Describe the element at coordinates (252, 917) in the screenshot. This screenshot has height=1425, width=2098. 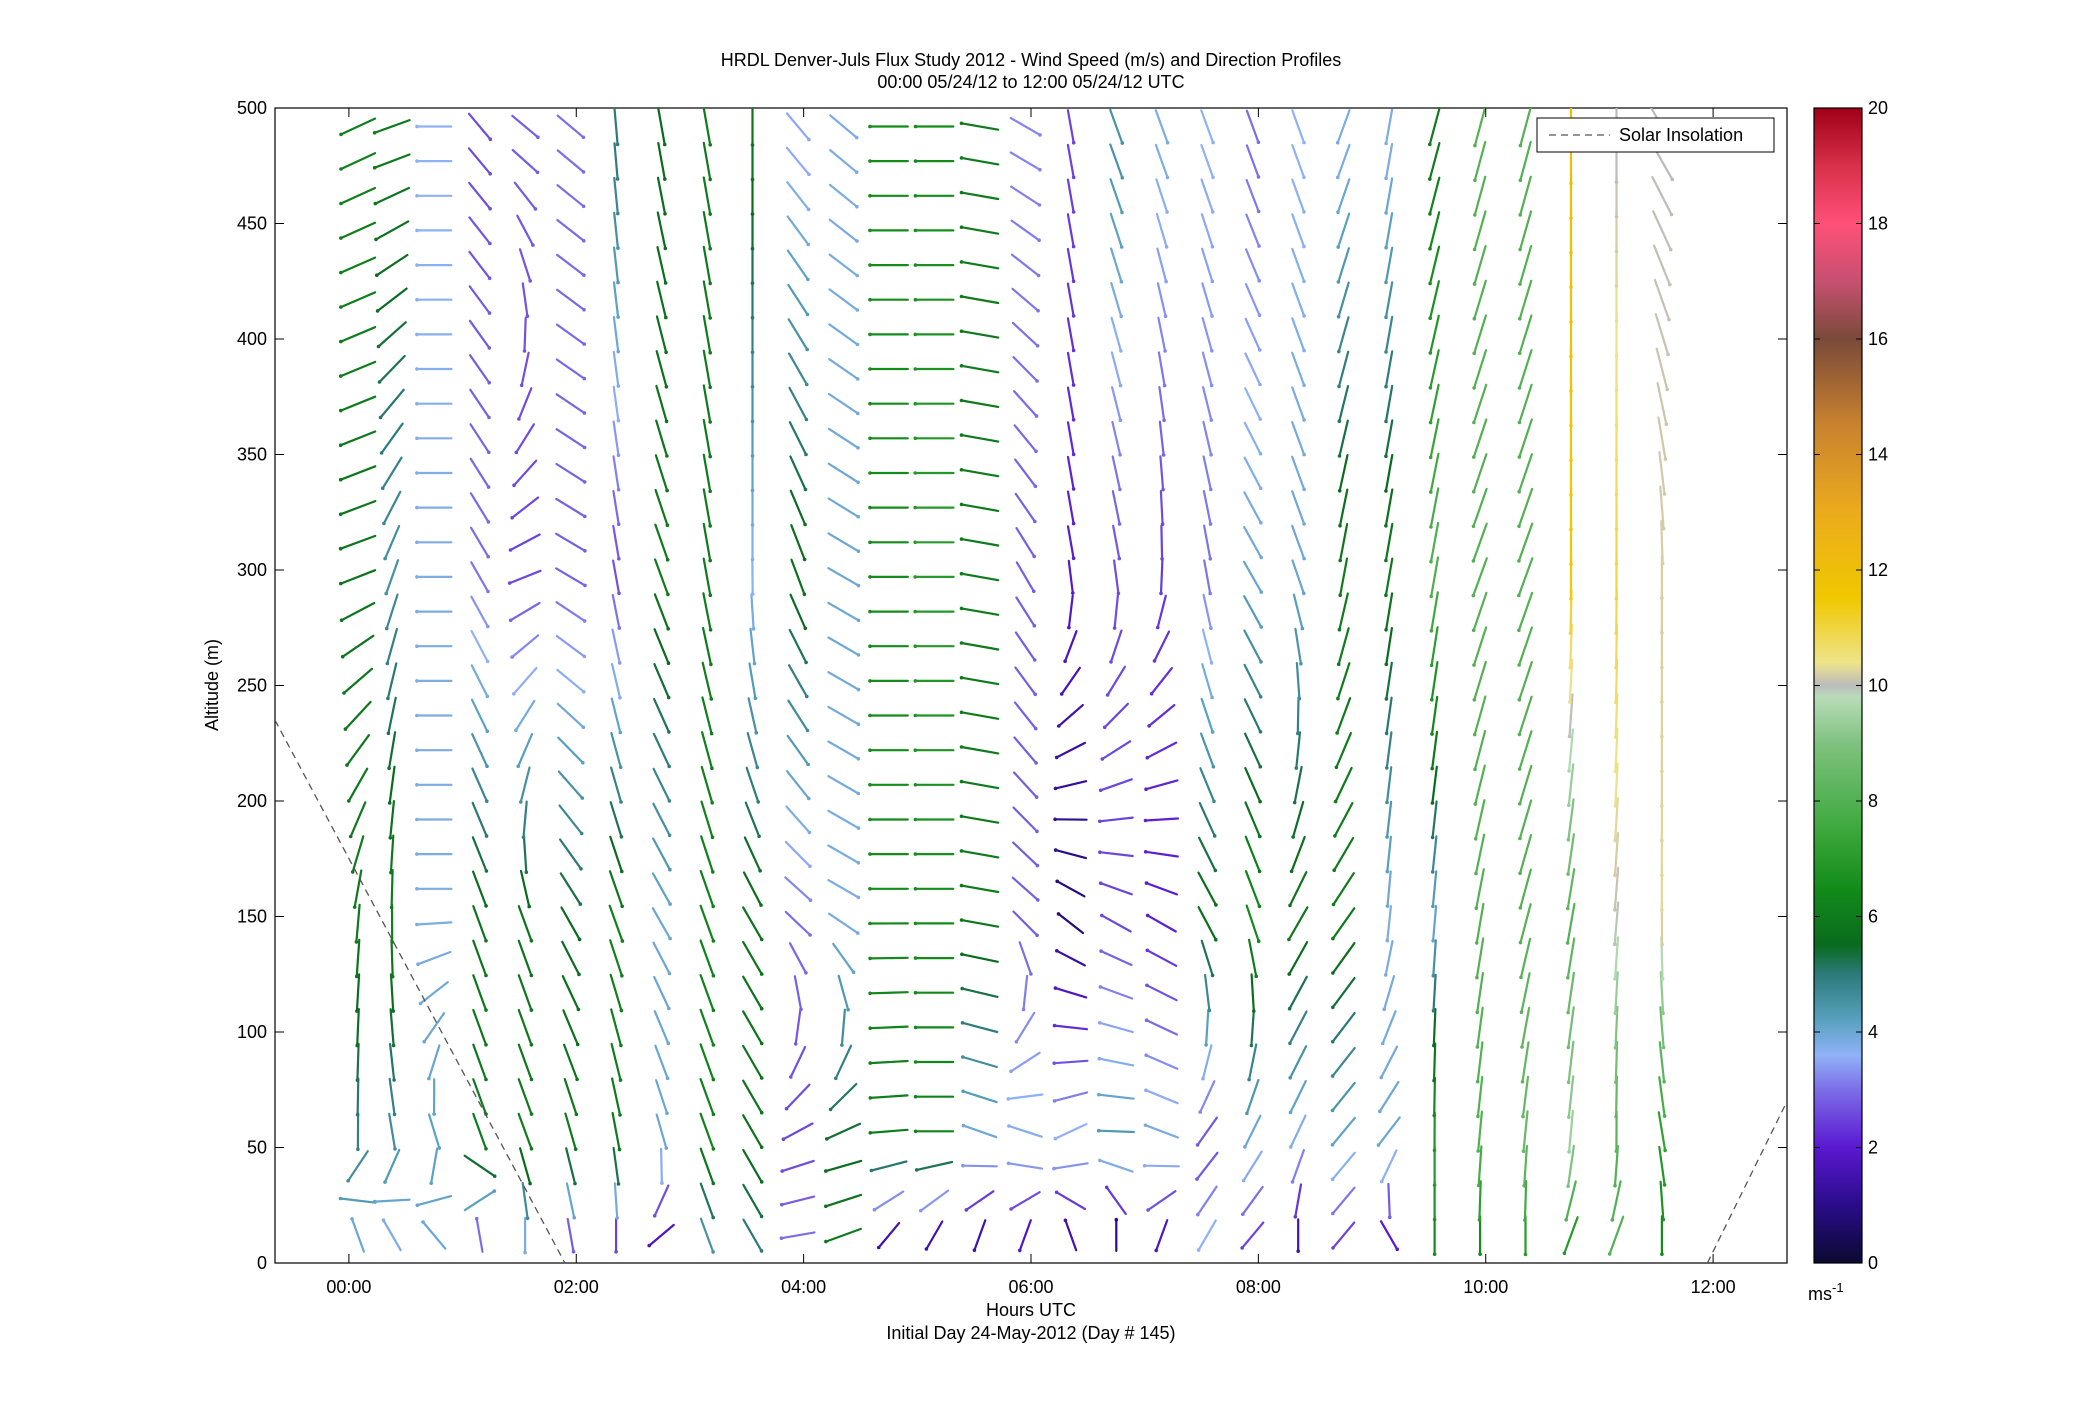
I see `y-tick-label: 150` at that location.